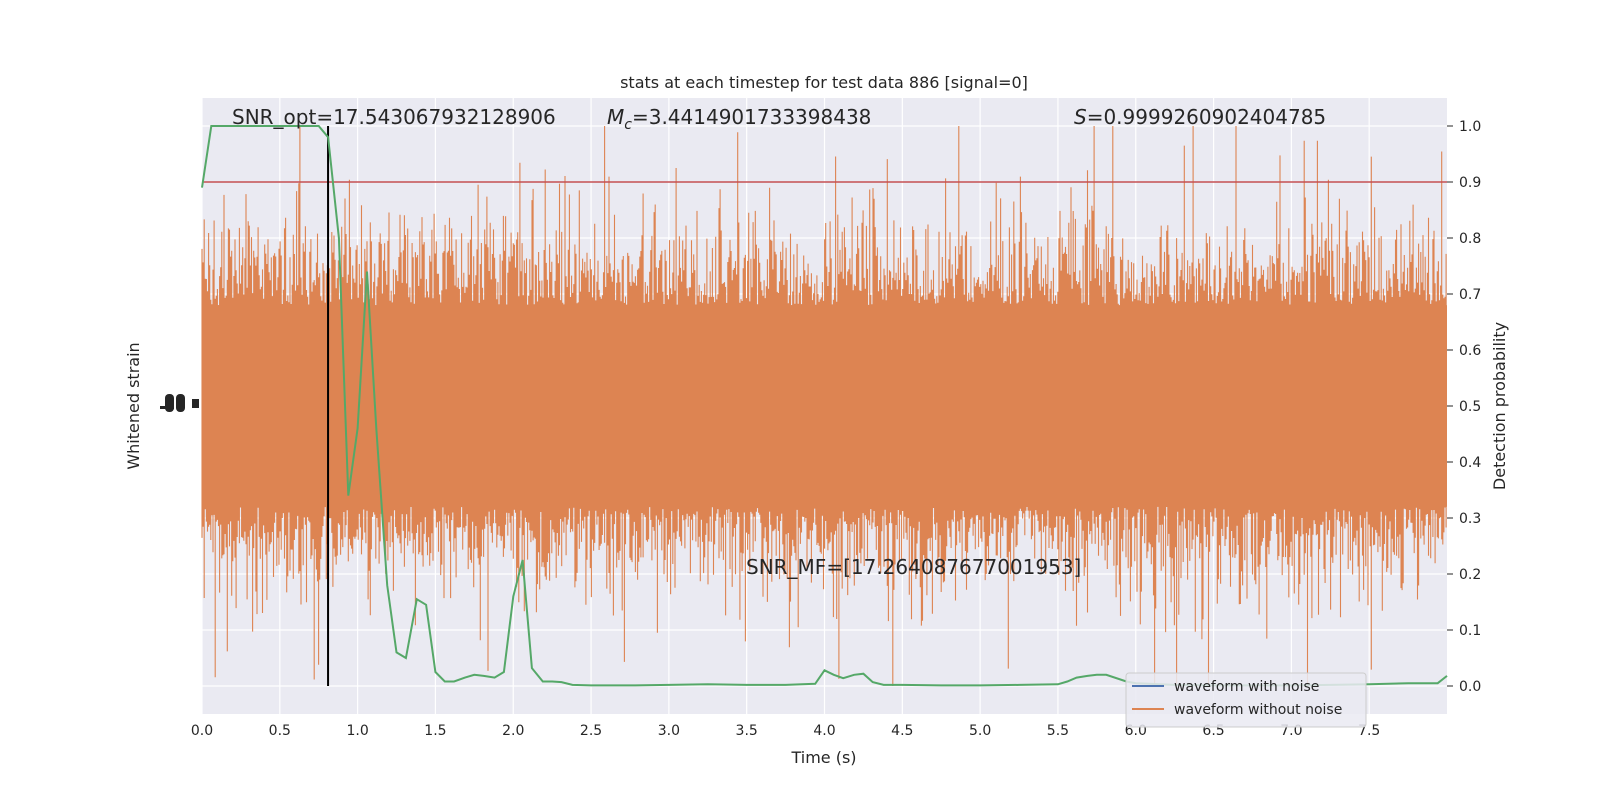 The height and width of the screenshot is (800, 1600). Describe the element at coordinates (1470, 631) in the screenshot. I see `y-right-tick-label: 0.1` at that location.